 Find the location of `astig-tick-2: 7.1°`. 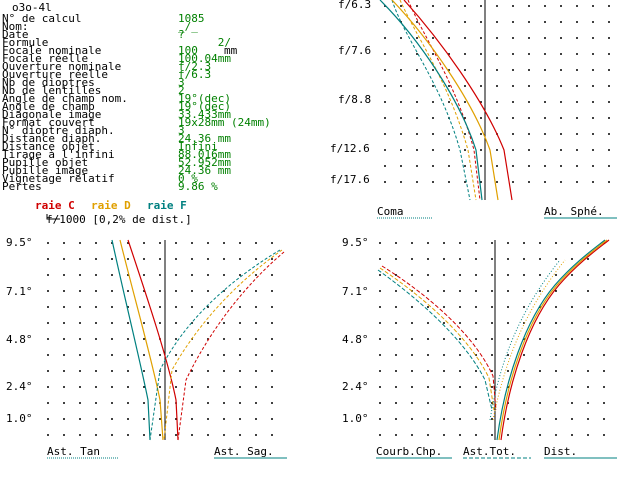

astig-tick-2: 7.1° is located at coordinates (19, 291).